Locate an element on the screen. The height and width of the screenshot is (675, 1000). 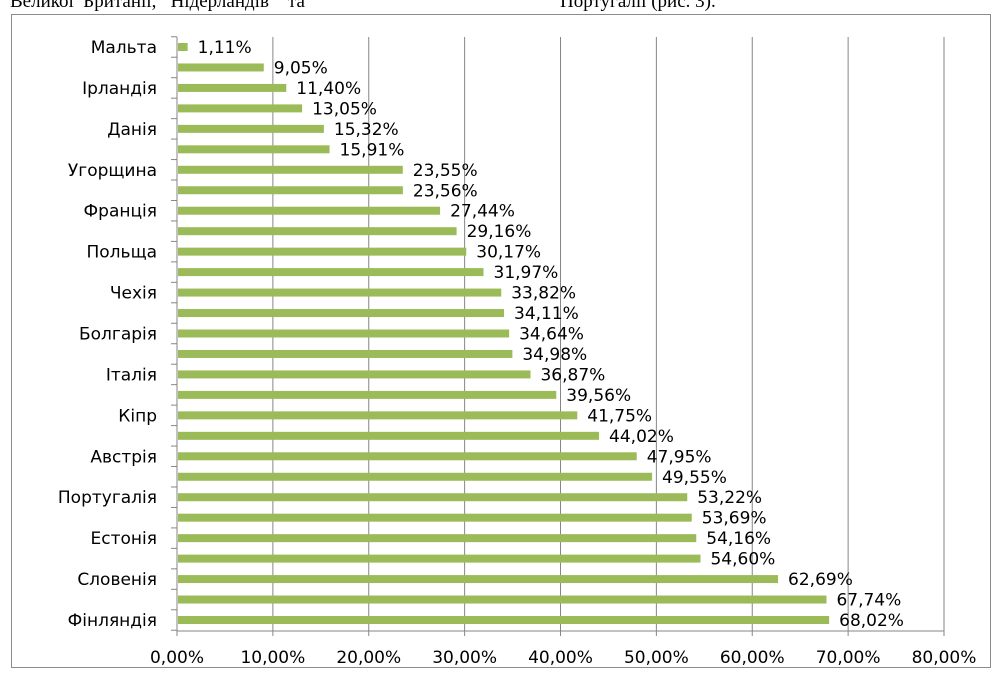
category-label: Фінляндія is located at coordinates (112, 621).